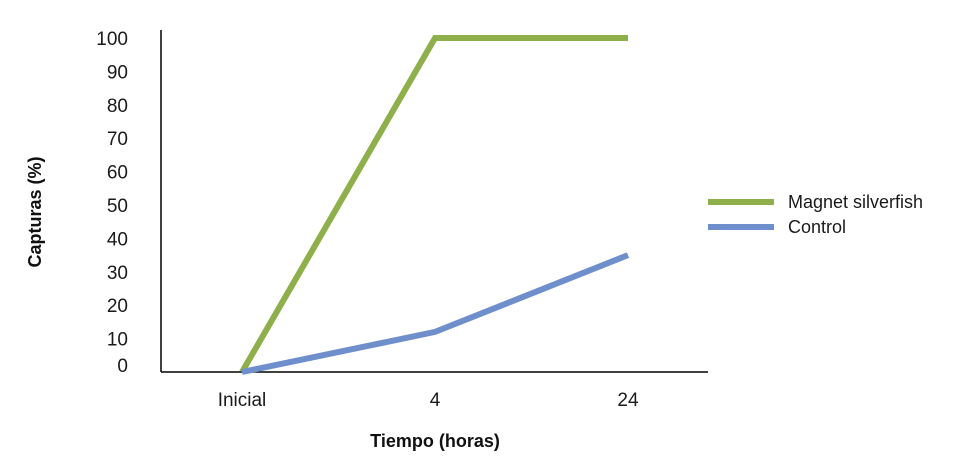 Image resolution: width=971 pixels, height=472 pixels. What do you see at coordinates (117, 72) in the screenshot?
I see `y-tick-label: 90` at bounding box center [117, 72].